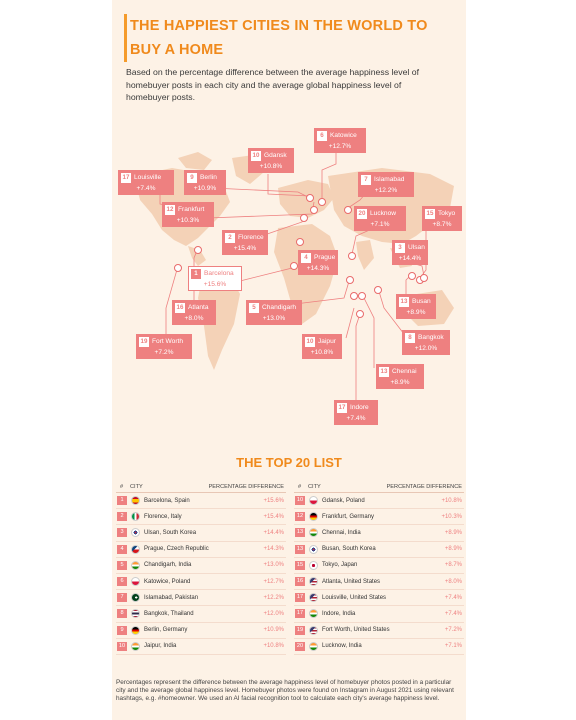 This screenshot has width=576, height=720. I want to click on row-value: +10.9%, so click(273, 630).